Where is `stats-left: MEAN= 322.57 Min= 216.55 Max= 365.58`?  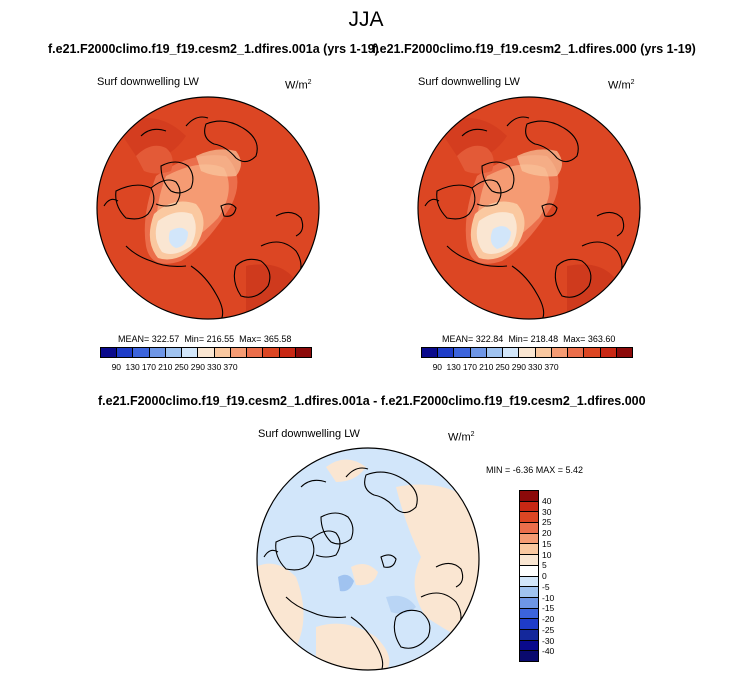
stats-left: MEAN= 322.57 Min= 216.55 Max= 365.58 is located at coordinates (205, 339).